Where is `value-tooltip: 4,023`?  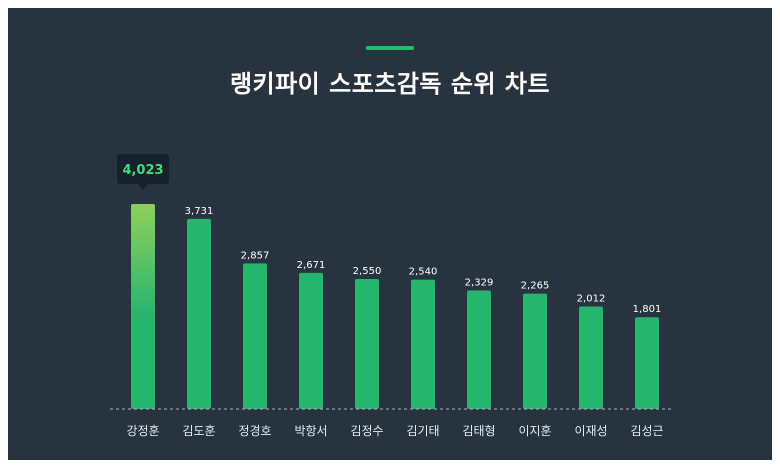 value-tooltip: 4,023 is located at coordinates (143, 172).